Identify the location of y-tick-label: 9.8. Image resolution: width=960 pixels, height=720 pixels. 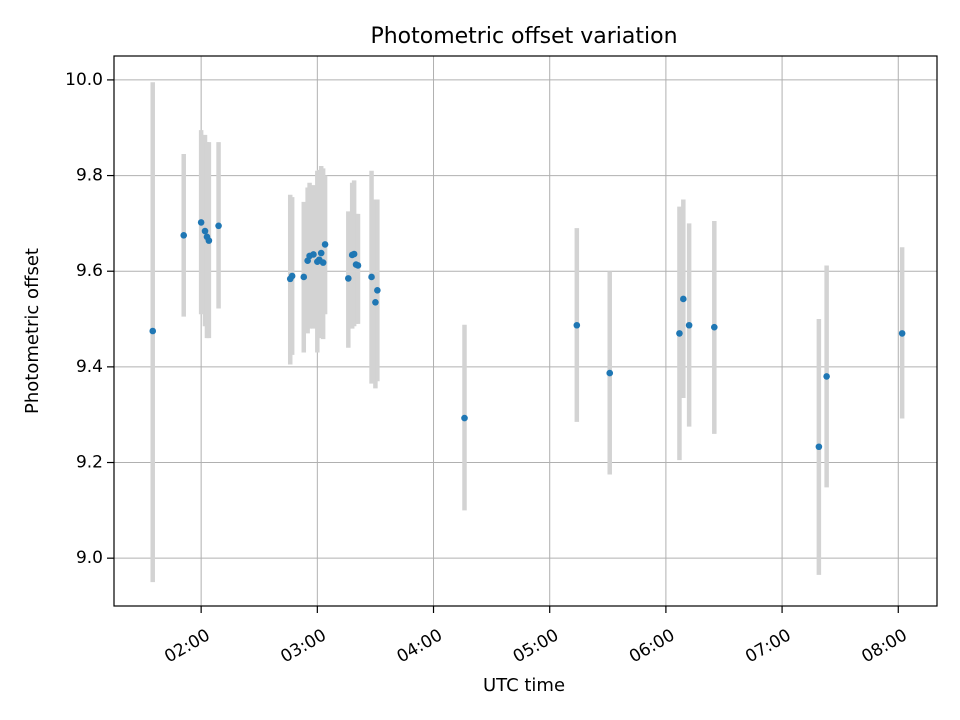
(89, 176).